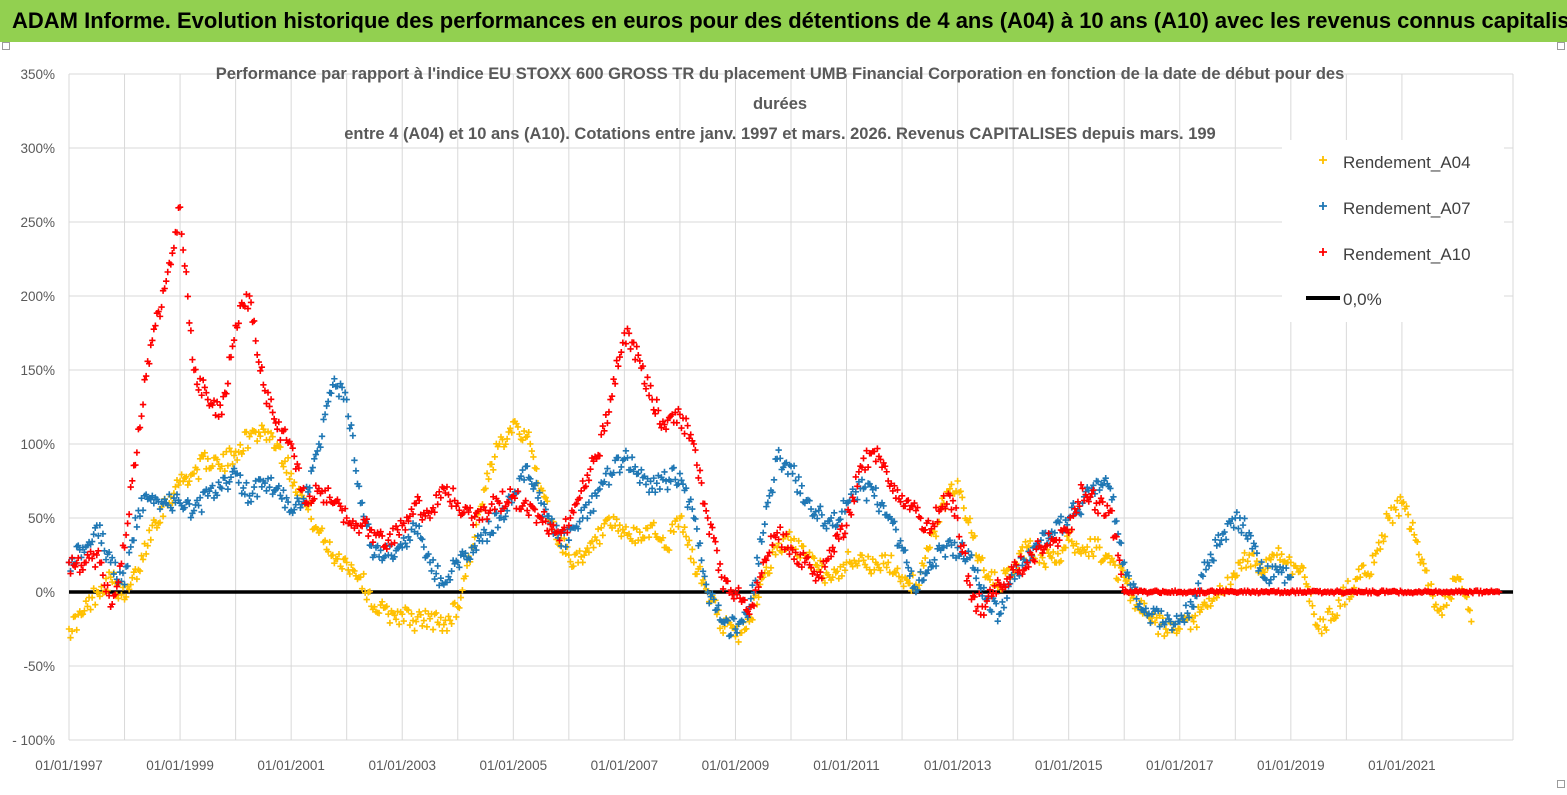 This screenshot has height=795, width=1567. What do you see at coordinates (1402, 765) in the screenshot?
I see `x-tick-label-01-01-2021: 01/01/2021` at bounding box center [1402, 765].